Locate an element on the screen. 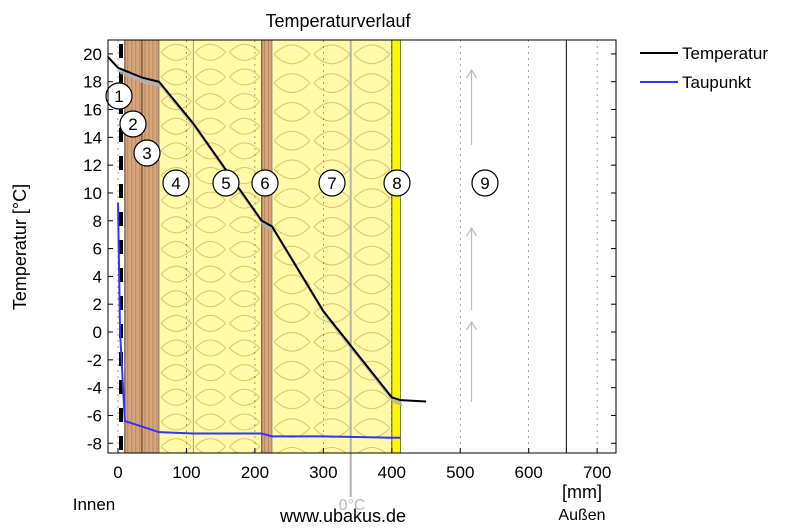 The width and height of the screenshot is (809, 529). badge-label: 6 is located at coordinates (264, 183).